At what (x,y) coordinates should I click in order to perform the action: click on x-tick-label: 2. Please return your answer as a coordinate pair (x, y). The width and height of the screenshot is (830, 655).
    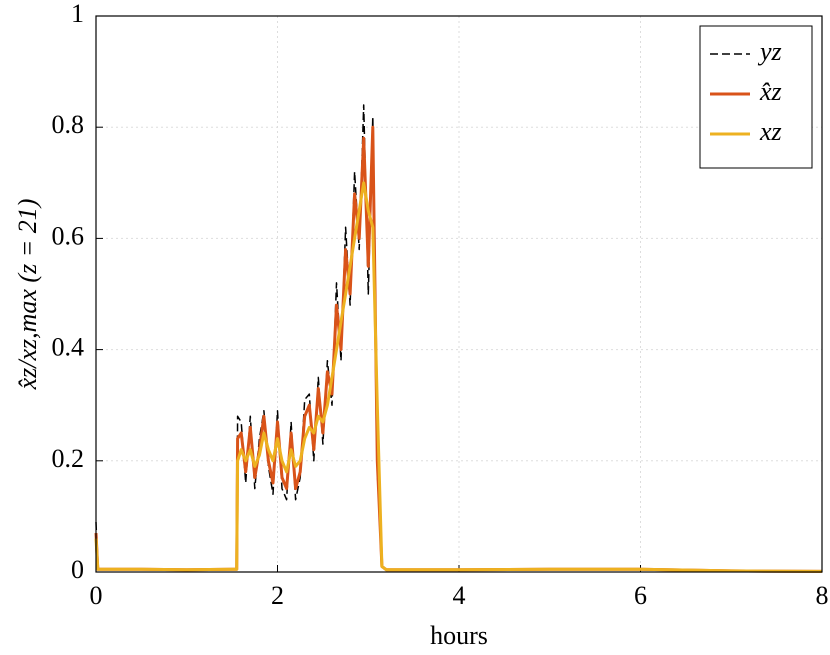
    Looking at the image, I should click on (277, 595).